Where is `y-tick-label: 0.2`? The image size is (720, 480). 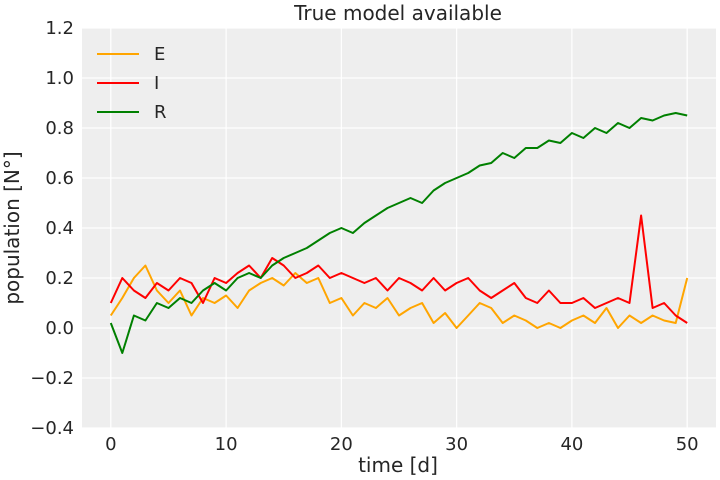
y-tick-label: 0.2 is located at coordinates (59, 278).